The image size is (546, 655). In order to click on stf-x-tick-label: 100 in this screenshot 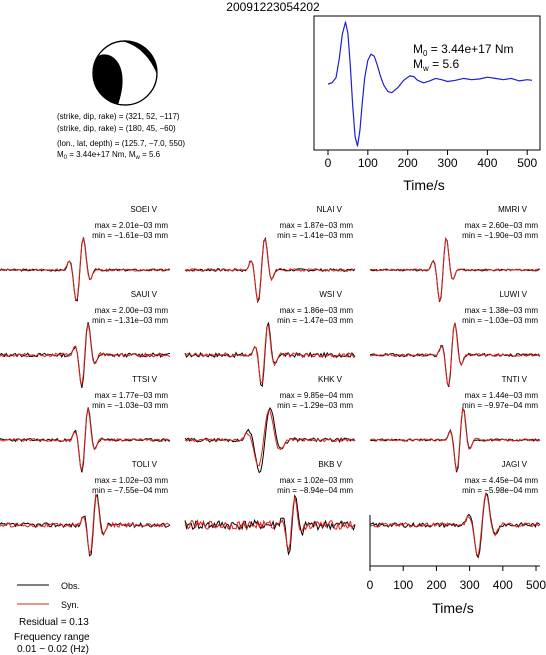, I will do `click(368, 163)`.